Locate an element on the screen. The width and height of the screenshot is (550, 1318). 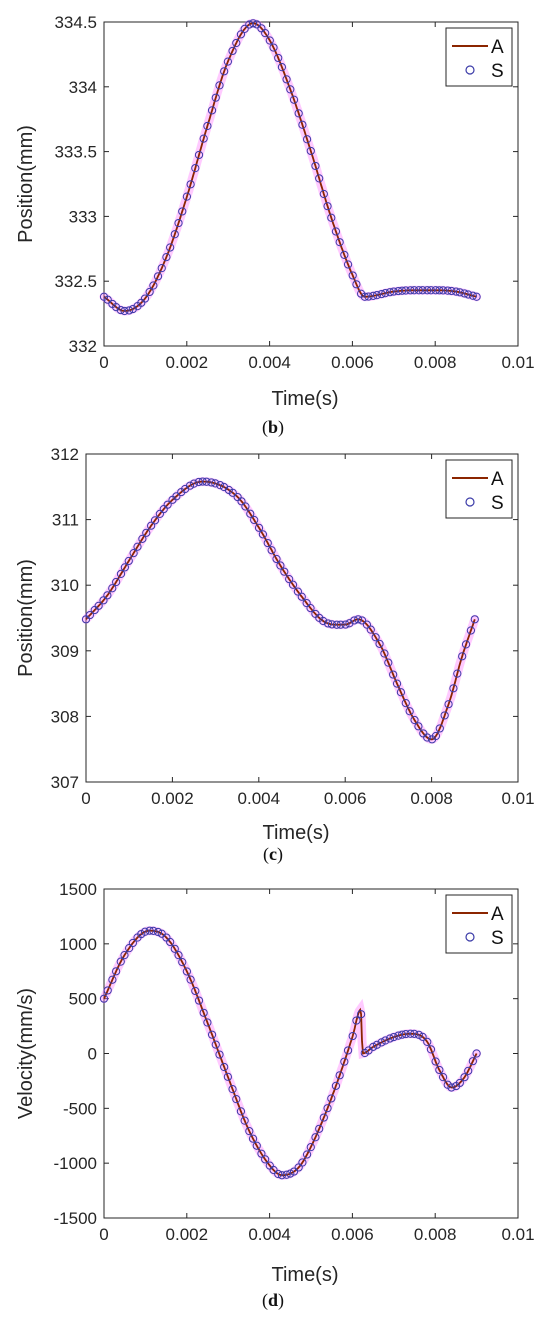
x-axis-label: Time(s) is located at coordinates (295, 833).